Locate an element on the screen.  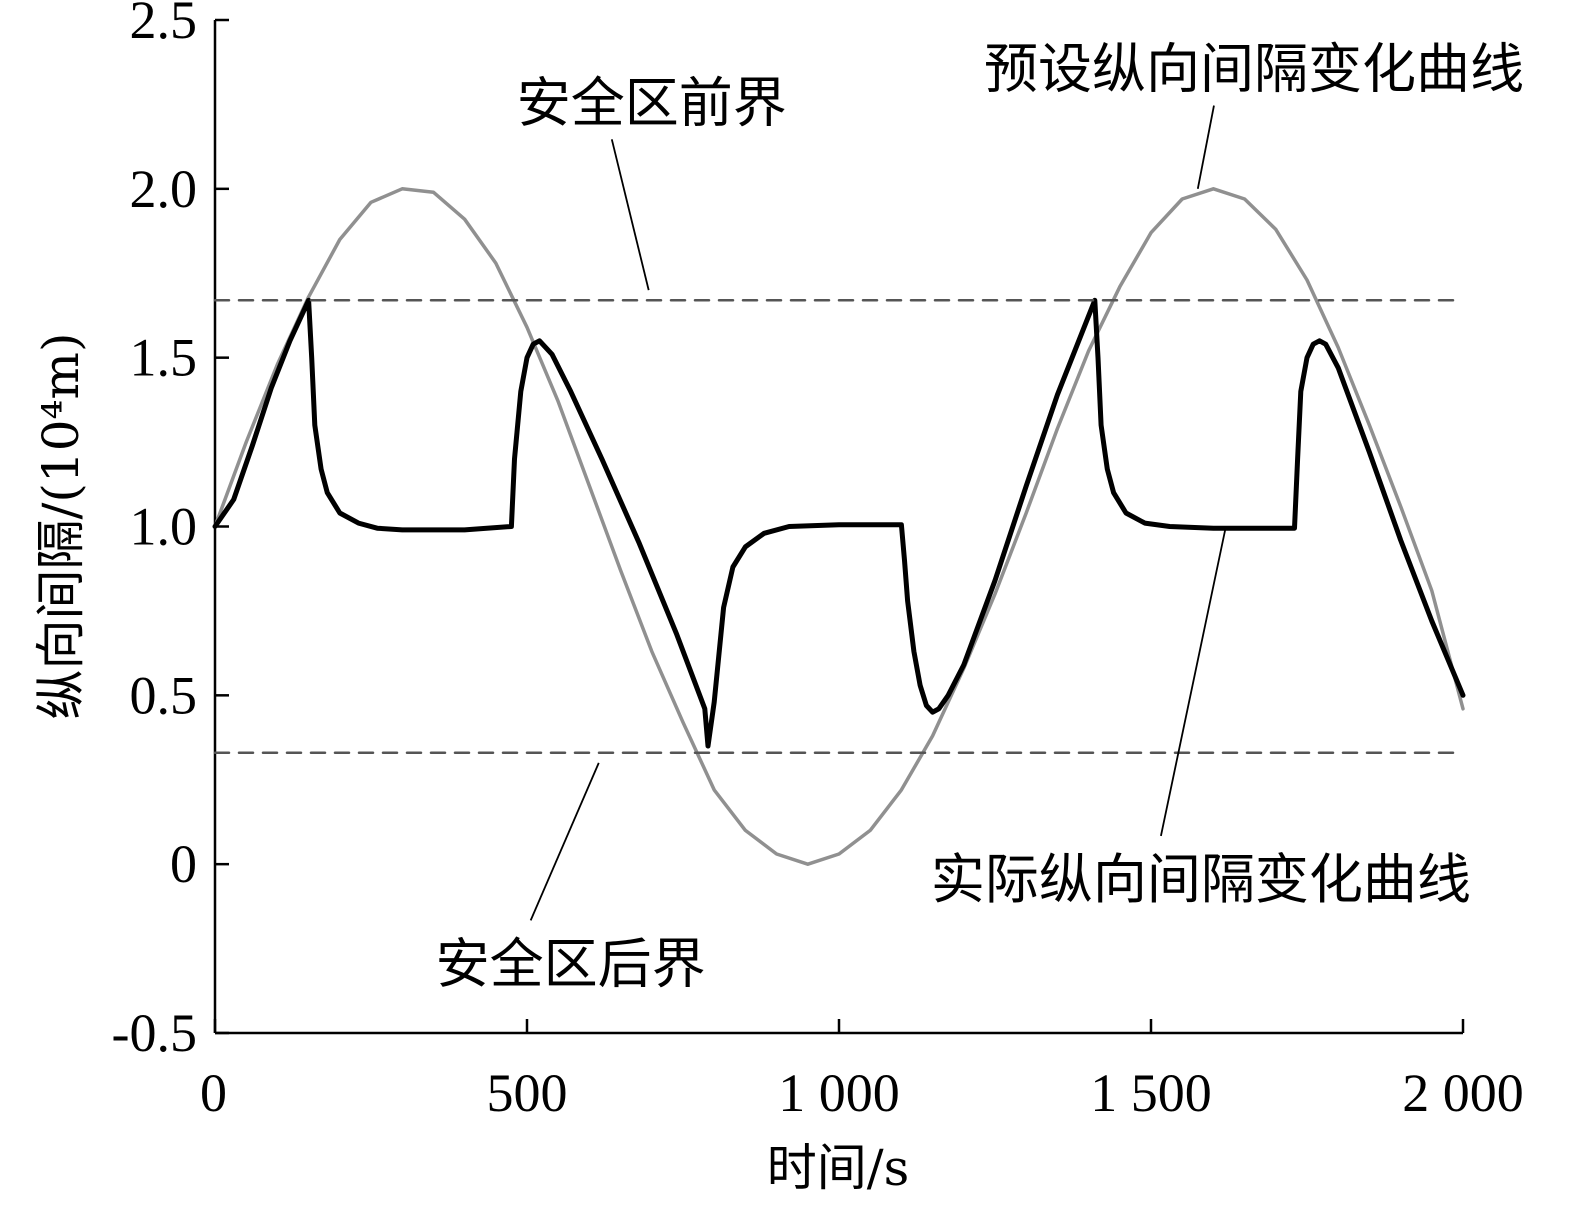
annotation-label-1: 预设纵向间隔变化曲线 is located at coordinates (1254, 69).